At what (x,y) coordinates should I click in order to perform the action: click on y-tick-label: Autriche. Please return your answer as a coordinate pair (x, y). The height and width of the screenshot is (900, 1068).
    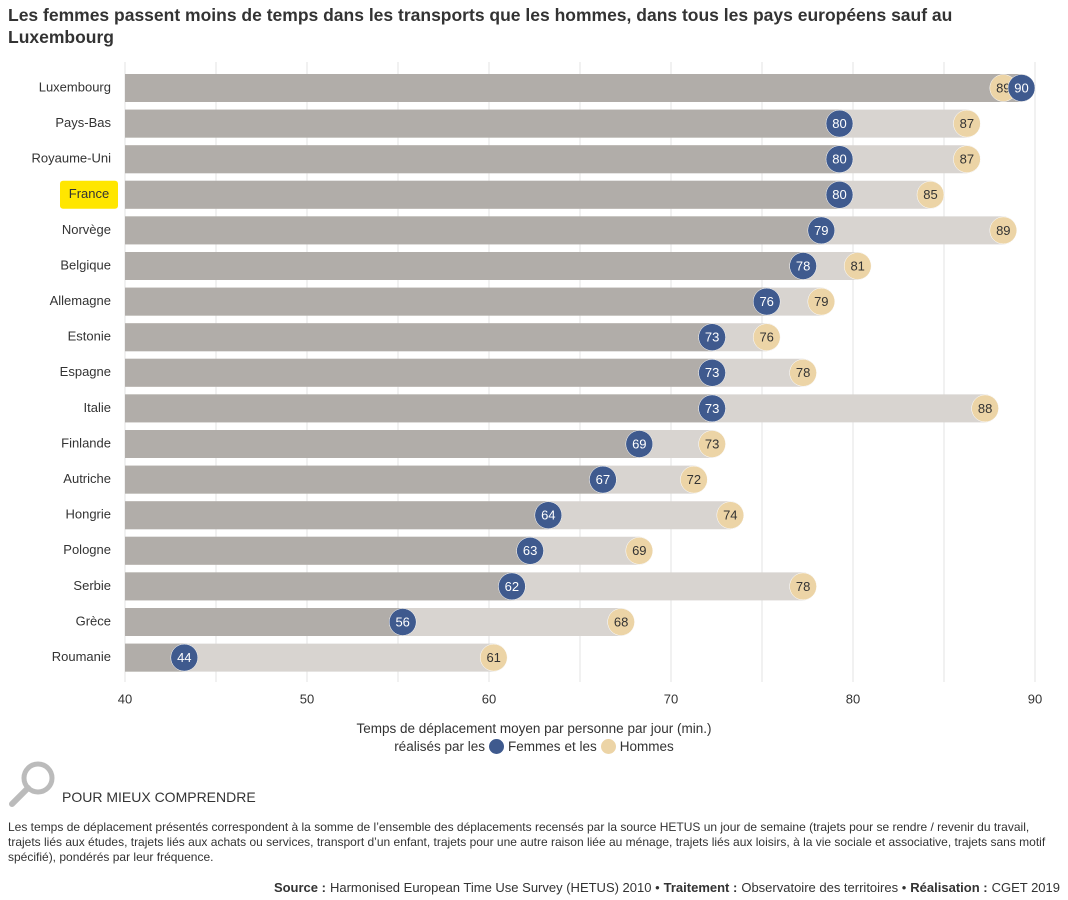
    Looking at the image, I should click on (87, 478).